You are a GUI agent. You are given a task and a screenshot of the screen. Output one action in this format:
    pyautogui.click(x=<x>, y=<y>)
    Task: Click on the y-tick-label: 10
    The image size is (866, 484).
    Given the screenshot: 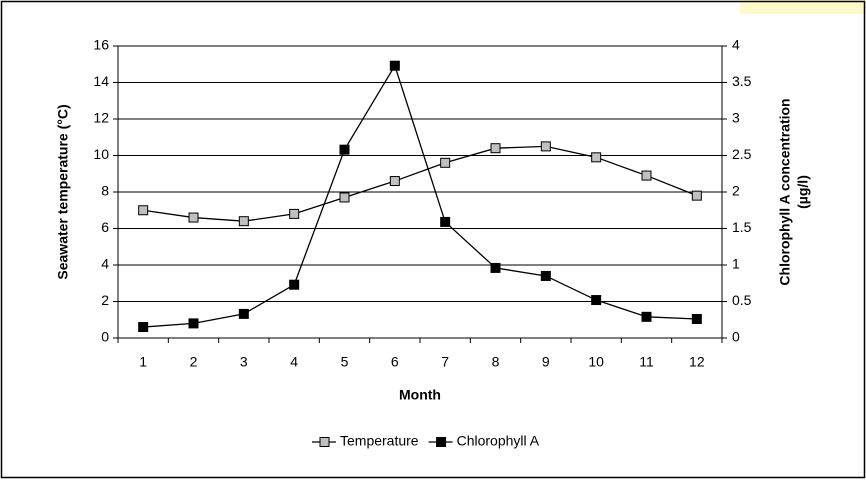 What is the action you would take?
    pyautogui.click(x=101, y=154)
    